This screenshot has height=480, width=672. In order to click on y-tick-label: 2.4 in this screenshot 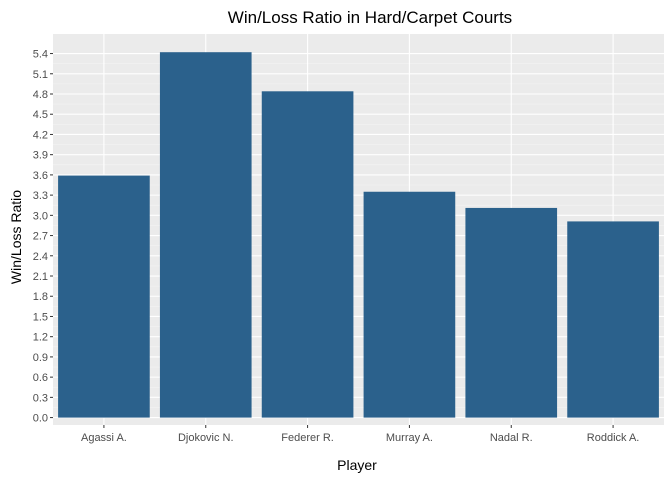, I will do `click(40, 257)`.